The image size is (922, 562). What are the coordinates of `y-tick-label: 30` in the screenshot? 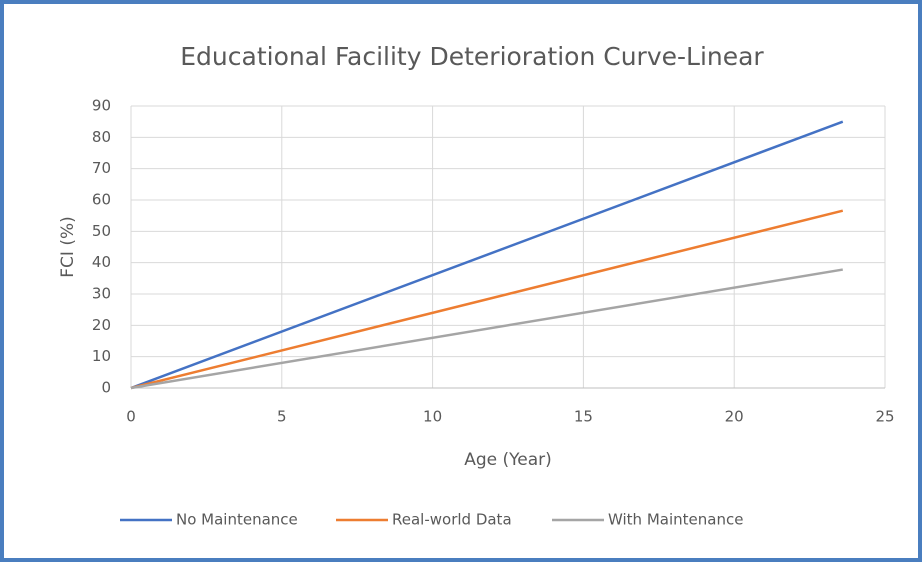 It's located at (101, 294).